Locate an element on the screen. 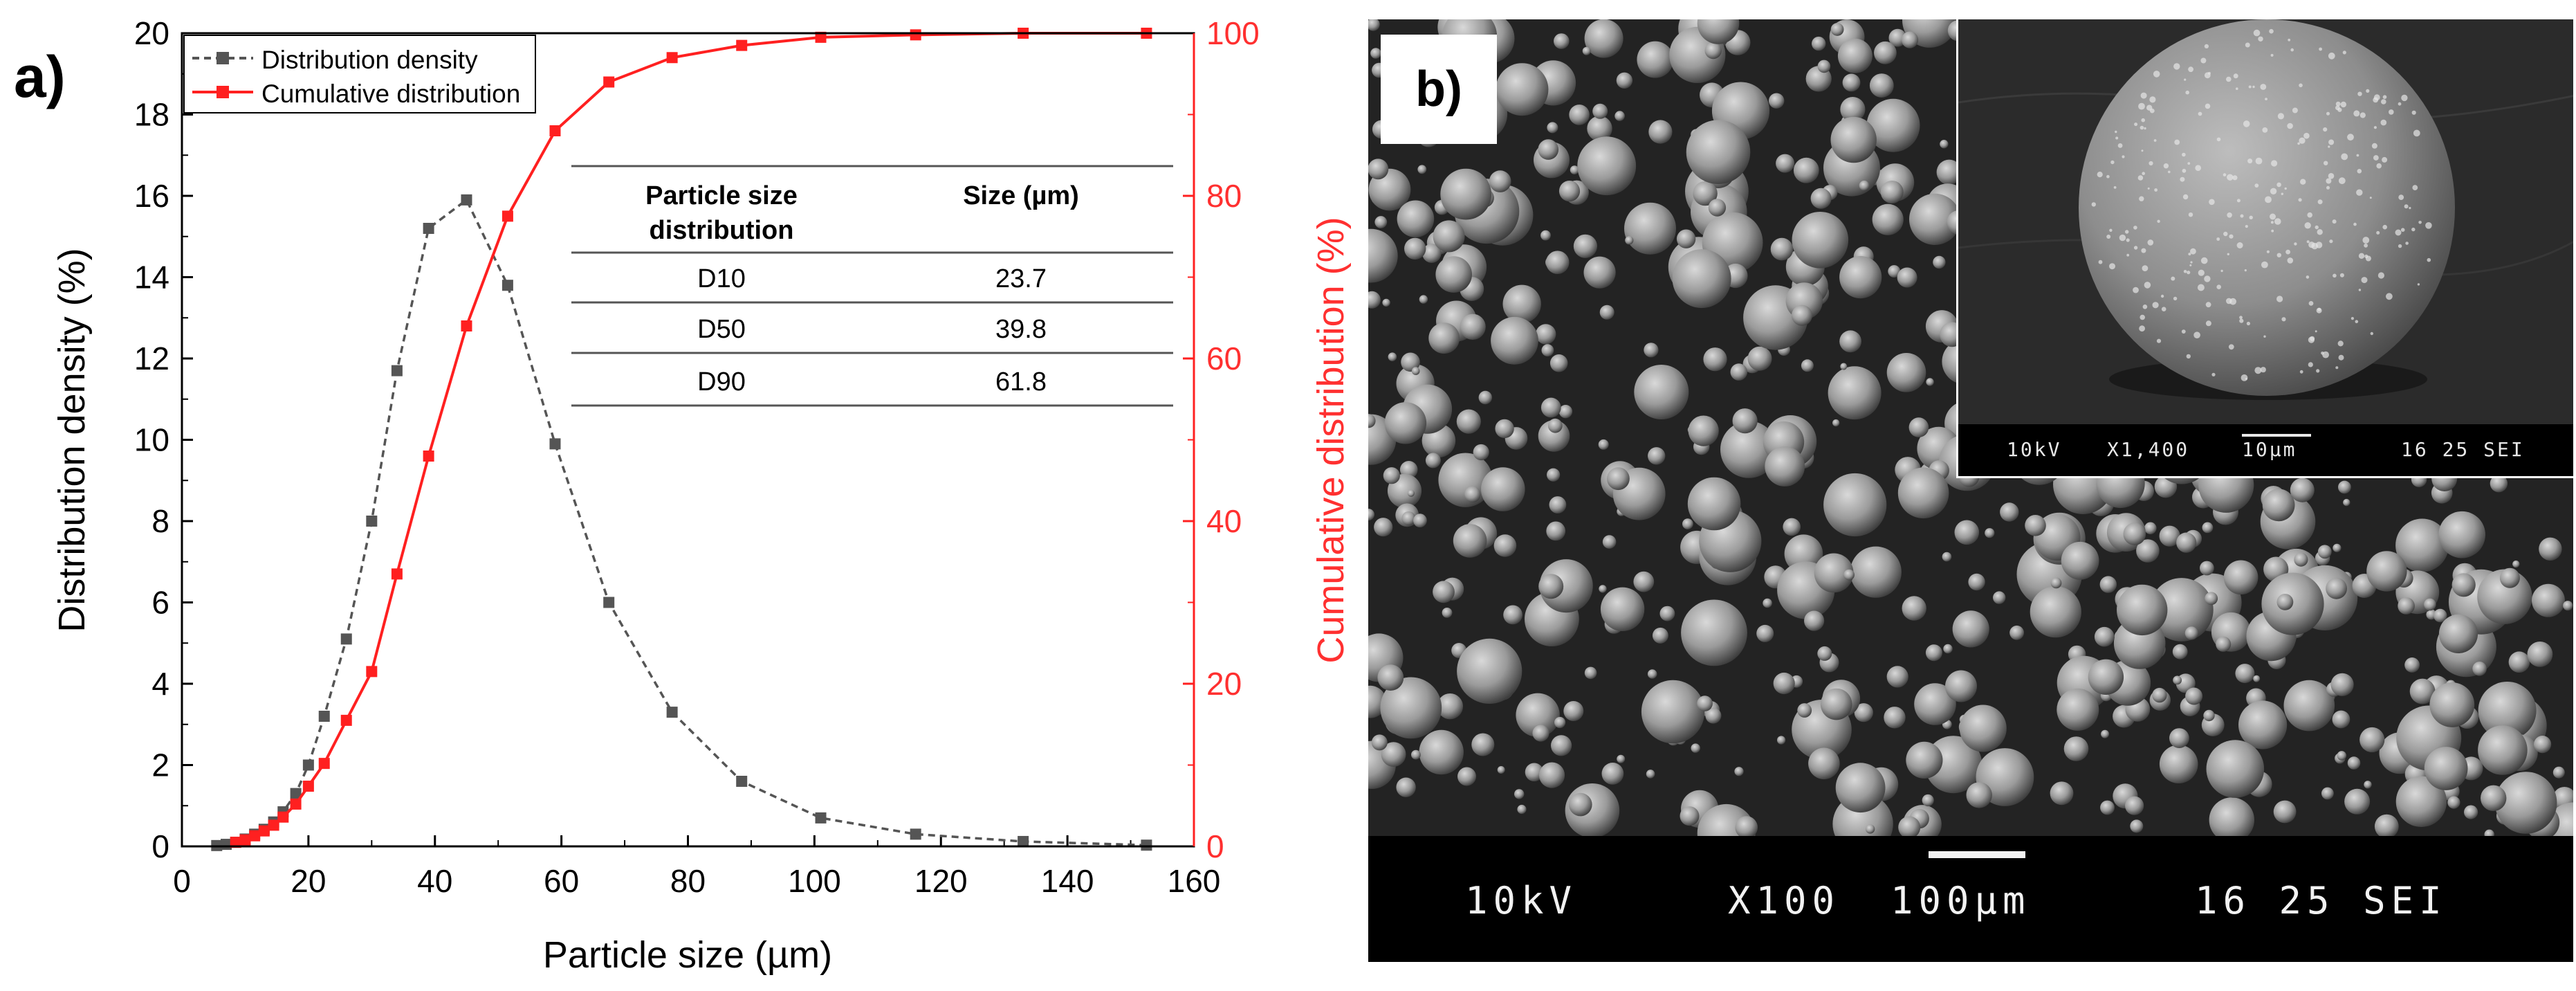  x-tick-label: 140 is located at coordinates (1067, 881).